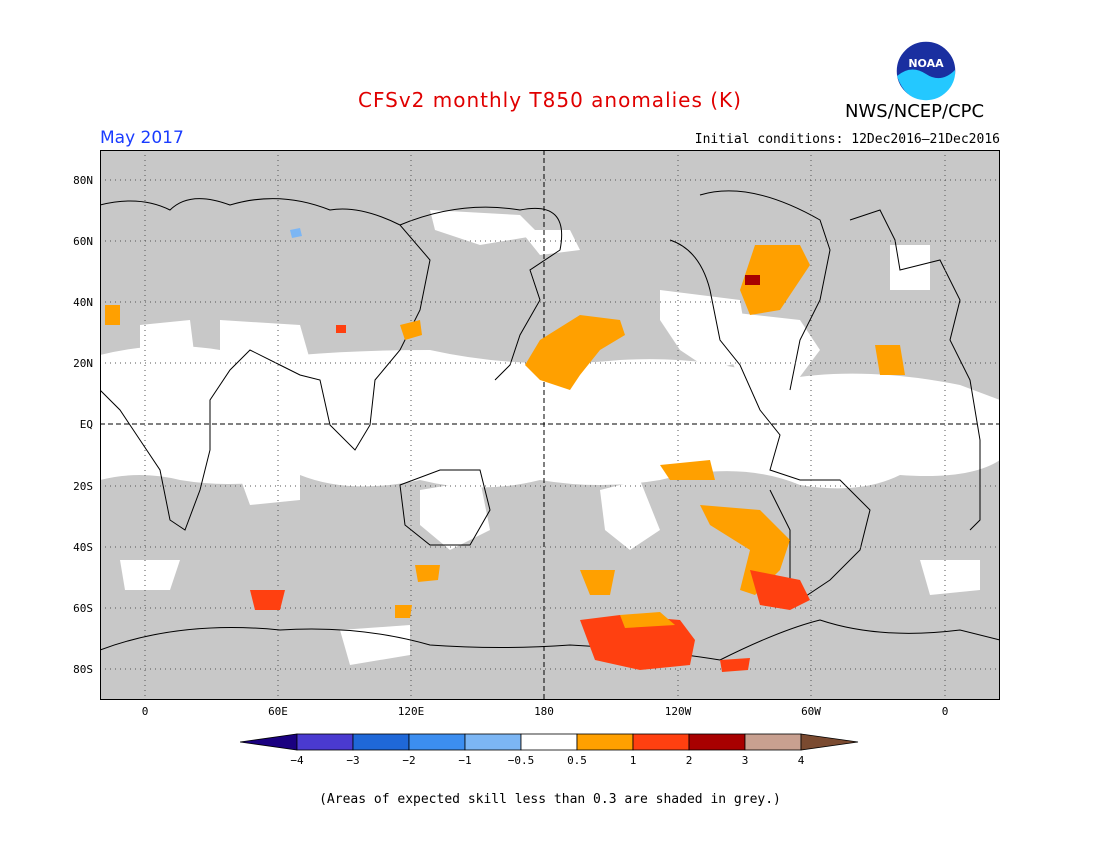 The height and width of the screenshot is (850, 1100). I want to click on lat-label: 40S, so click(83, 547).